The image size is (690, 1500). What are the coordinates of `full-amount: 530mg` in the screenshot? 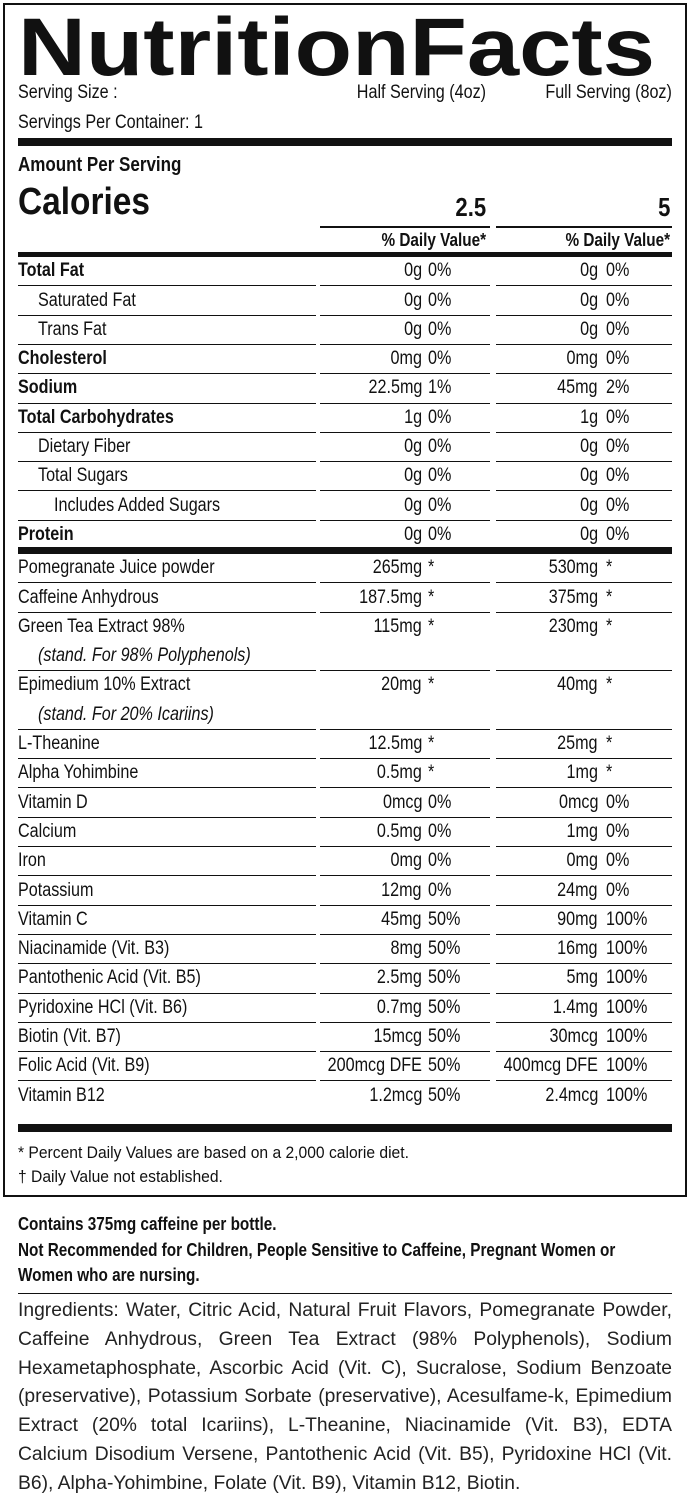 It's located at (573, 568).